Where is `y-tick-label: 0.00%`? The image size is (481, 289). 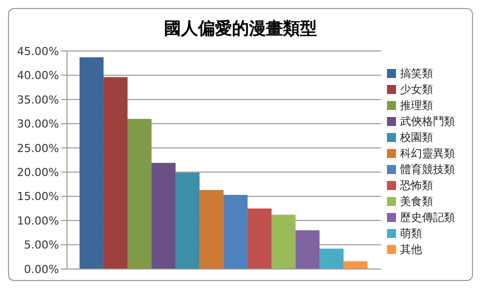 y-tick-label: 0.00% is located at coordinates (41, 269).